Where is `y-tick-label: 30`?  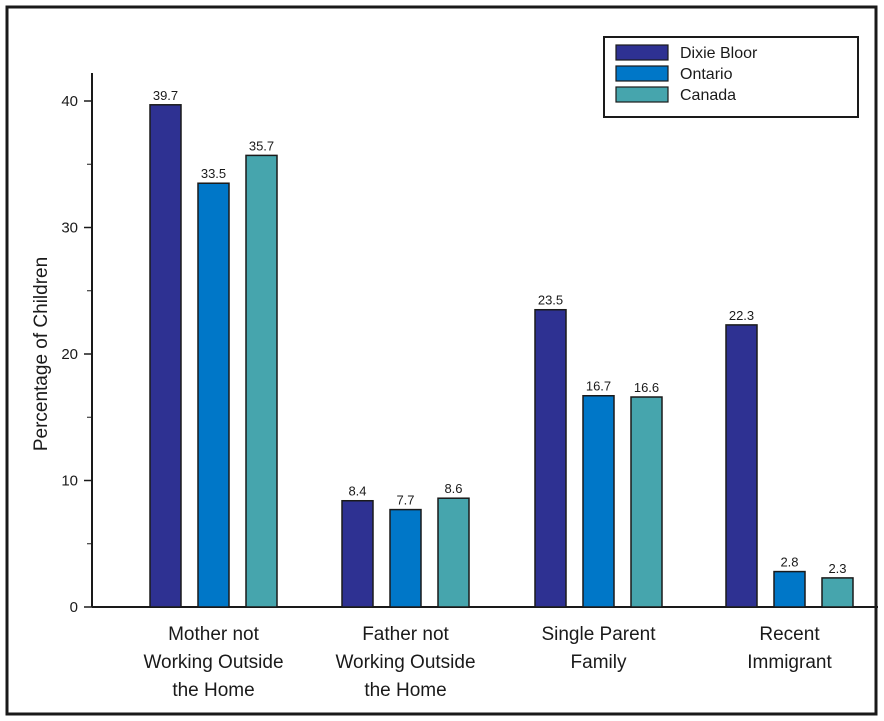 y-tick-label: 30 is located at coordinates (69, 228).